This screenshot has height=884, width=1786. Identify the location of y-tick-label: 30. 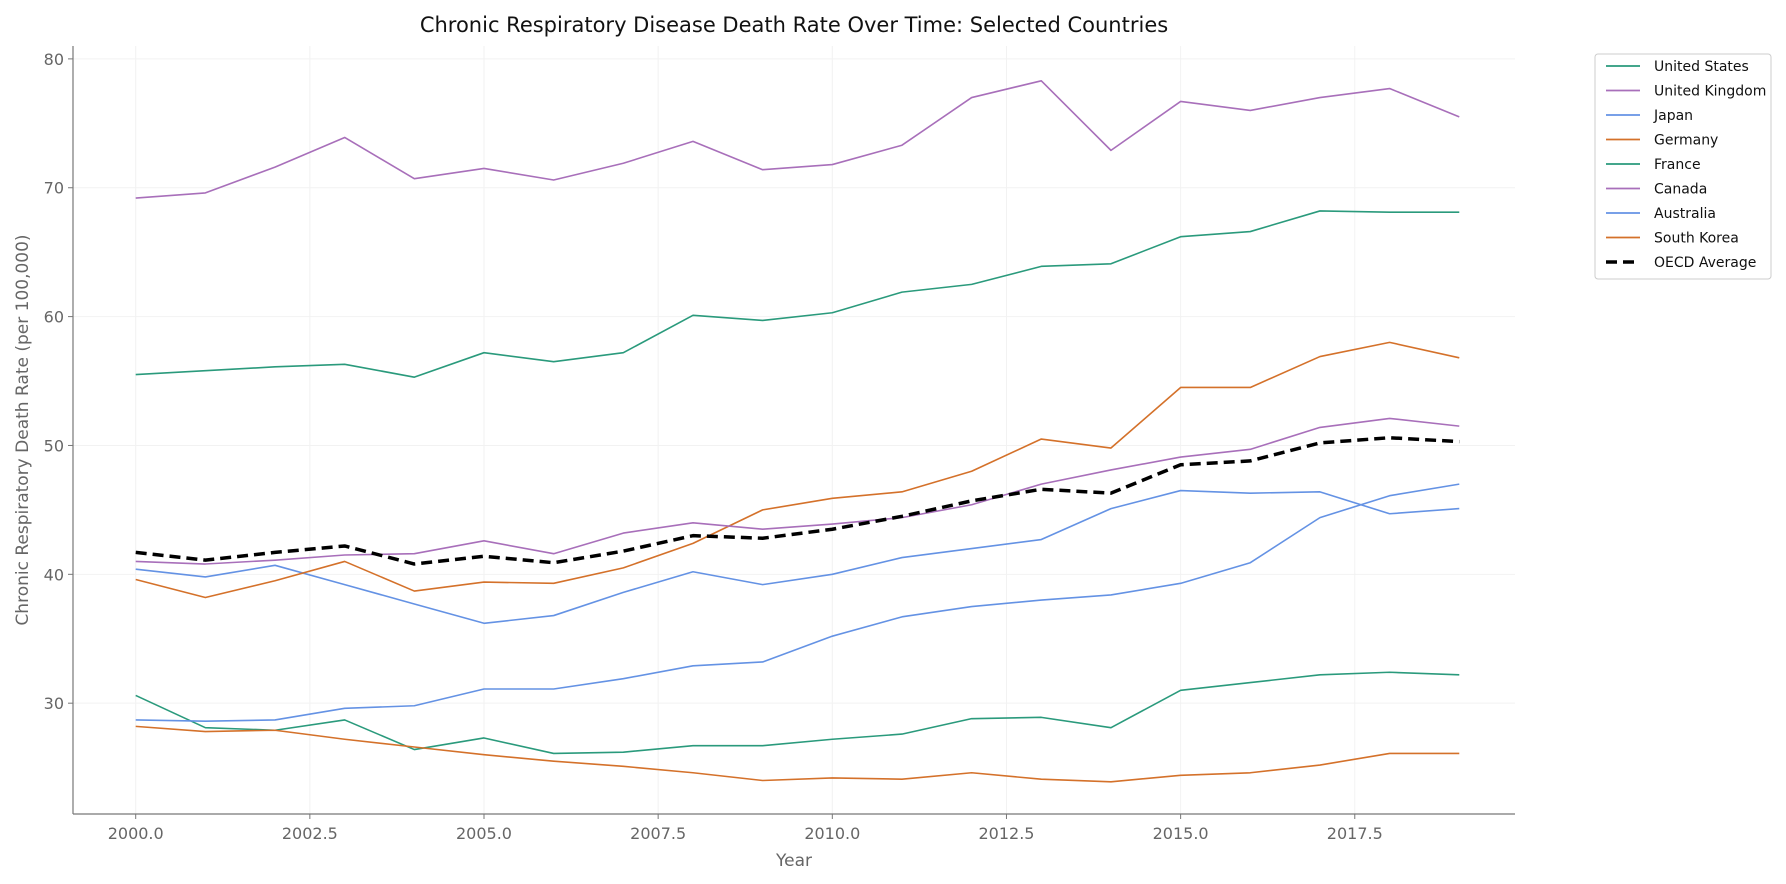
(54, 703).